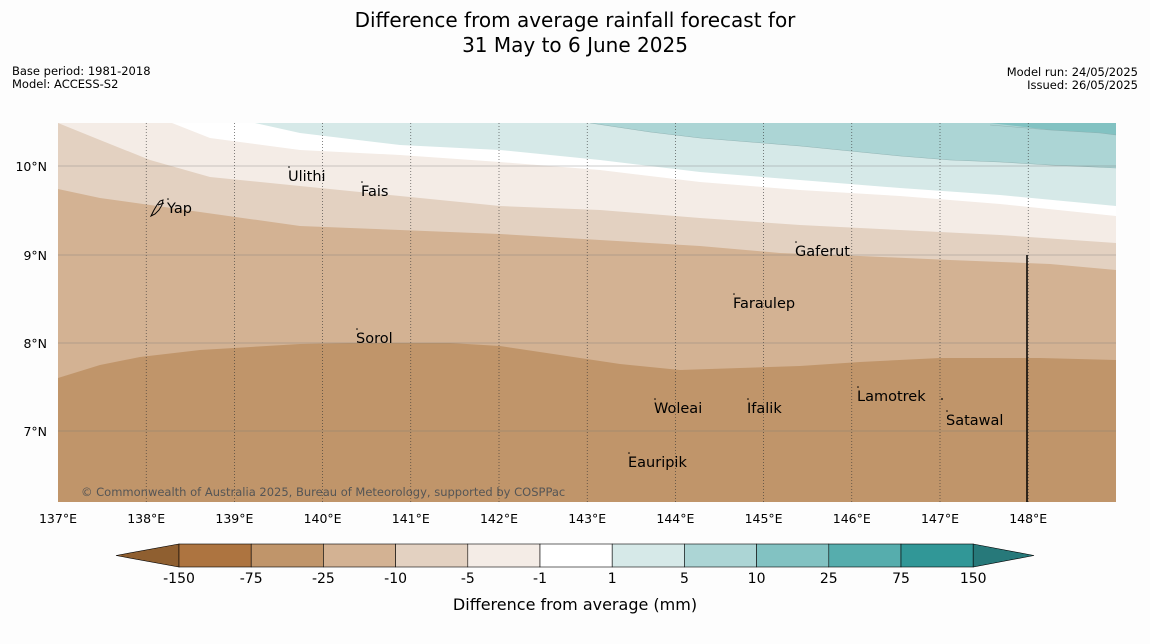 The image size is (1150, 644). Describe the element at coordinates (612, 579) in the screenshot. I see `colorbar-tick-label: 1` at that location.